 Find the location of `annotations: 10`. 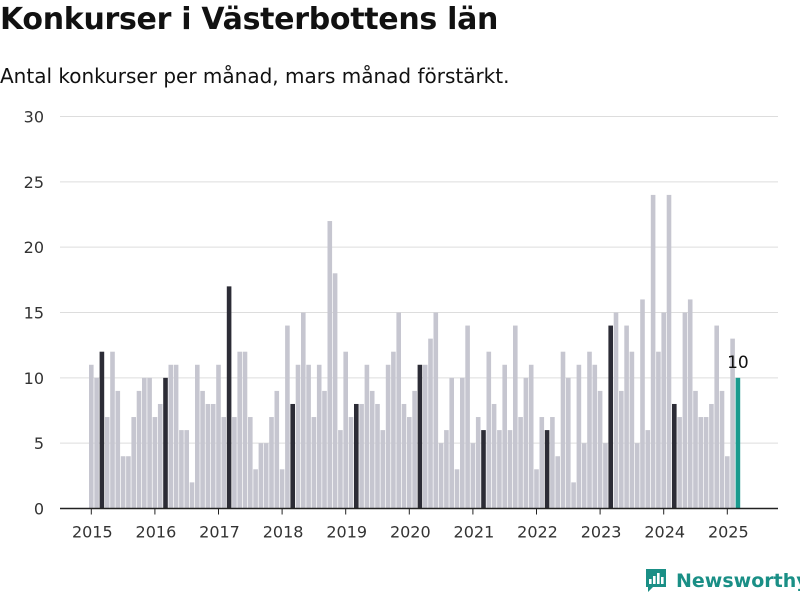

annotations: 10 is located at coordinates (738, 363).